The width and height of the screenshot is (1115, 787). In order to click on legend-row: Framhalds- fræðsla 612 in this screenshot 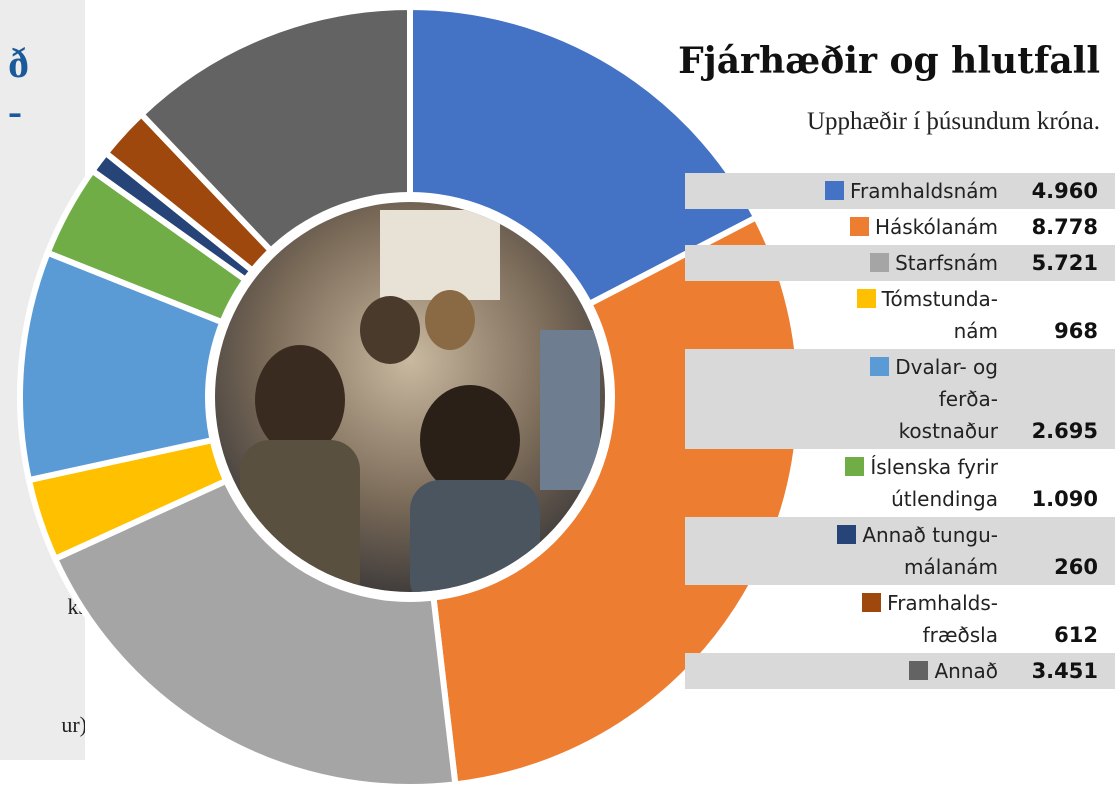, I will do `click(900, 619)`.